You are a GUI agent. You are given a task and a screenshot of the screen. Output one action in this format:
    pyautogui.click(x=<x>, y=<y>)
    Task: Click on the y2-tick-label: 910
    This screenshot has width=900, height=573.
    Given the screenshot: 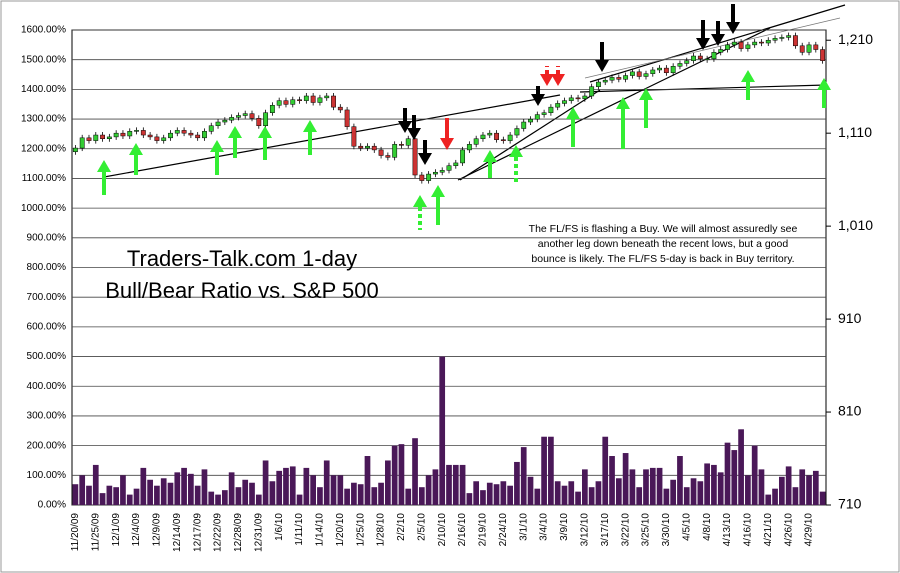 What is the action you would take?
    pyautogui.click(x=850, y=318)
    